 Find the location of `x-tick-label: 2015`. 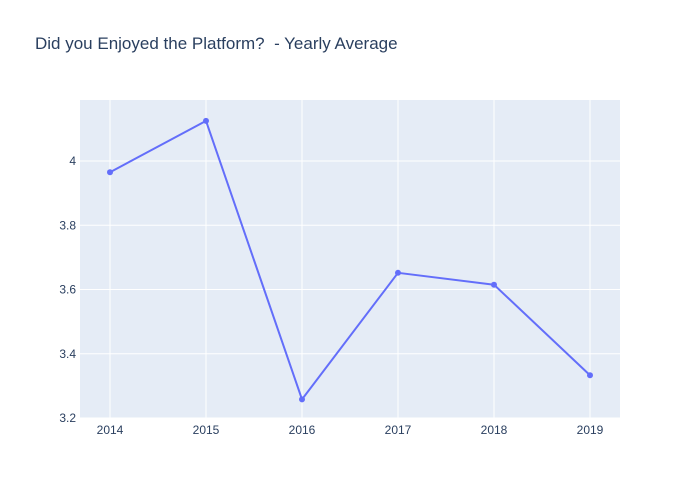

x-tick-label: 2015 is located at coordinates (206, 430).